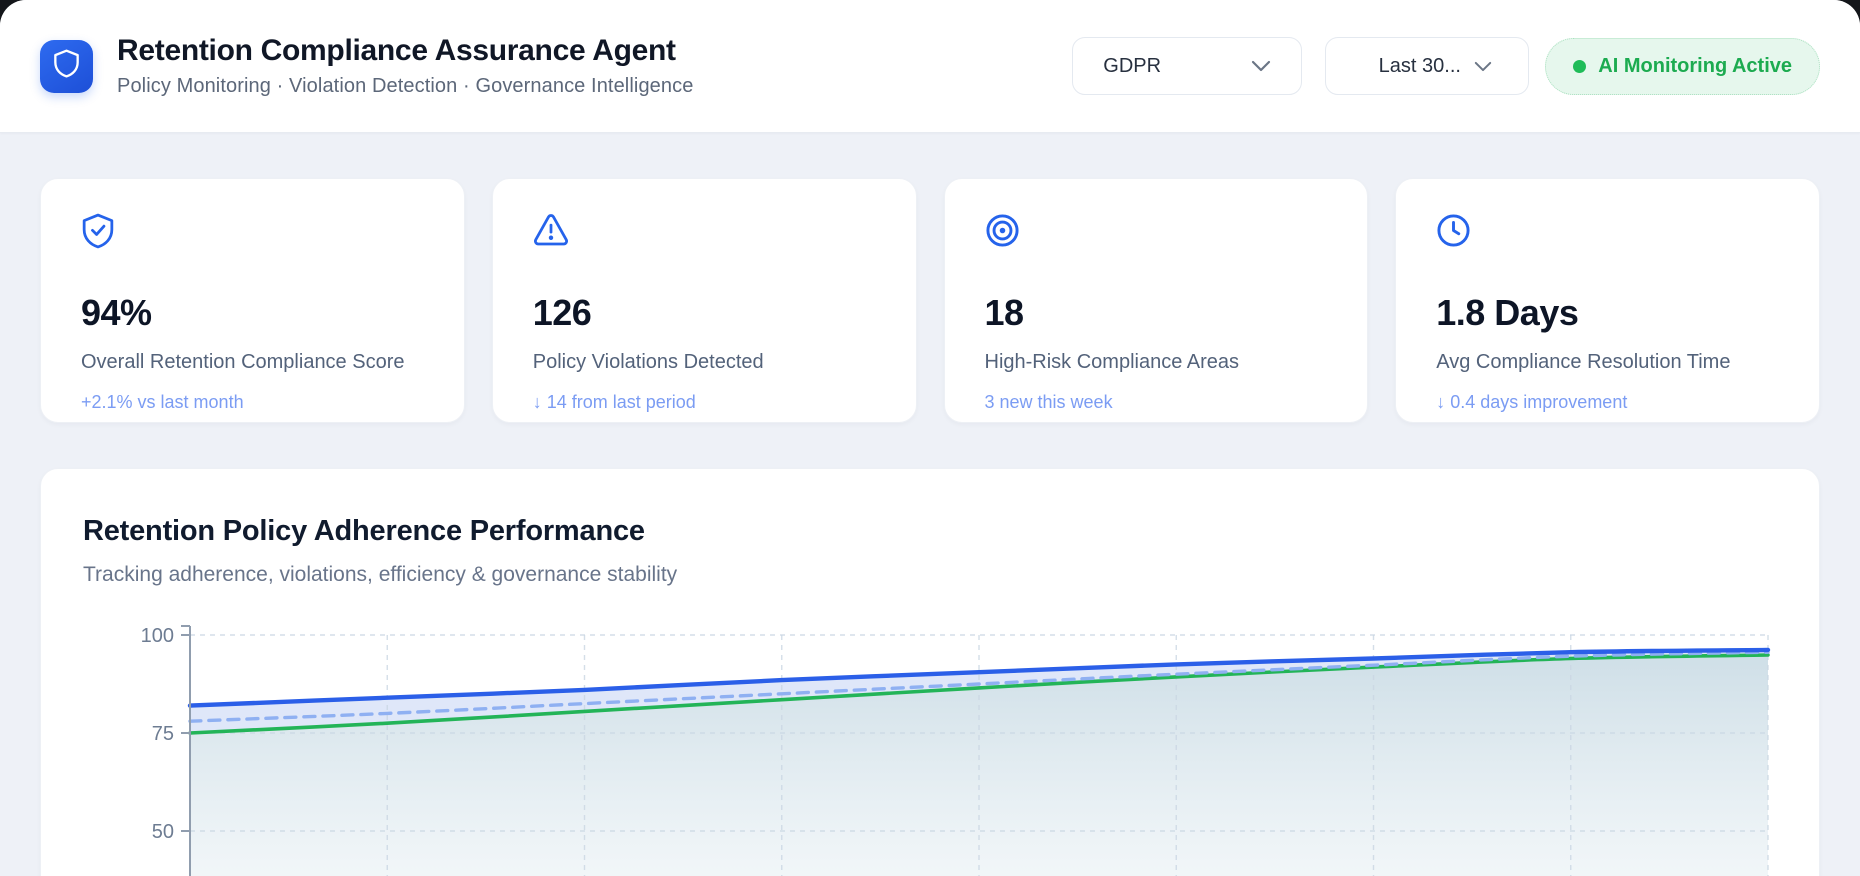  Describe the element at coordinates (163, 832) in the screenshot. I see `y-axis-tick-label: 50` at that location.